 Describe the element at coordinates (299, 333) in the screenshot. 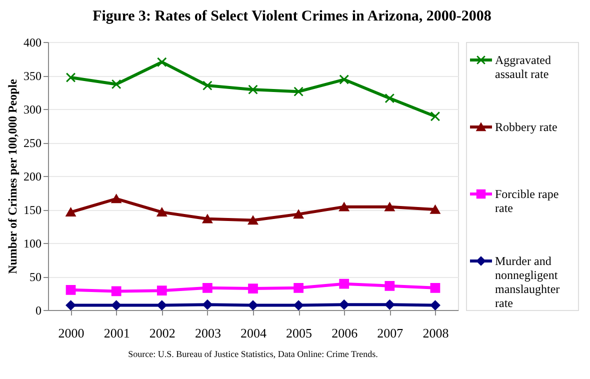

I see `x-tick-label: 2005` at that location.